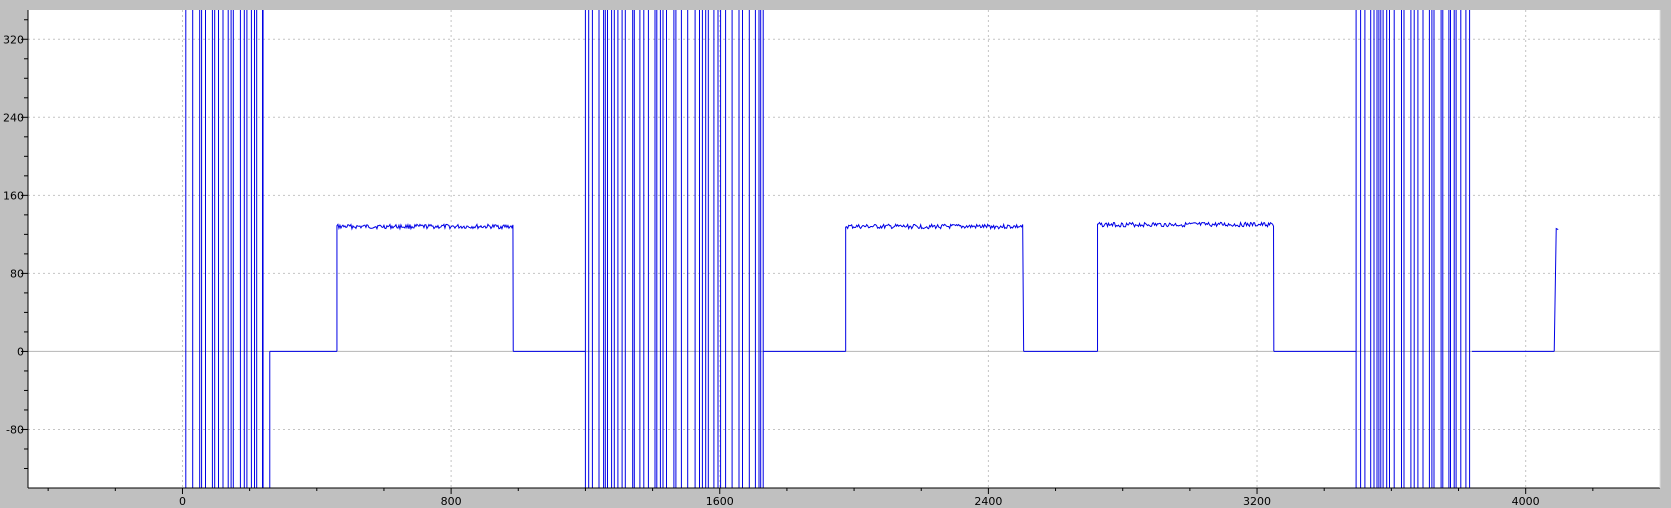 This screenshot has width=1671, height=508. What do you see at coordinates (182, 501) in the screenshot?
I see `x-tick-label: 0` at bounding box center [182, 501].